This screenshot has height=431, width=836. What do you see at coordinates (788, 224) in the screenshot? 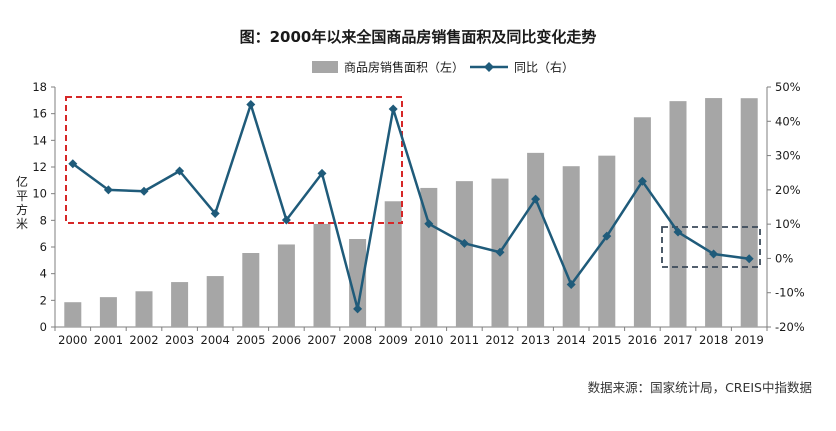
I see `y2-tick-label: 10%` at bounding box center [788, 224].